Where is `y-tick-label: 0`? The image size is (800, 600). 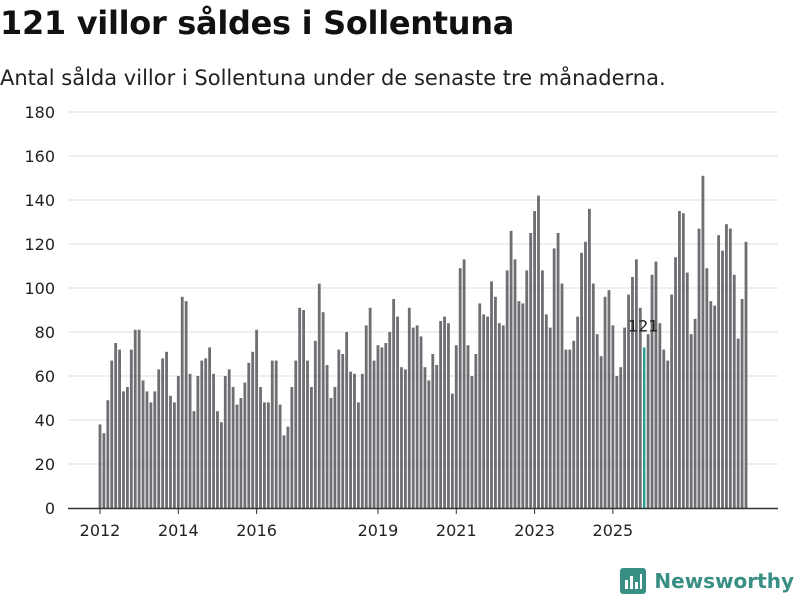 y-tick-label: 0 is located at coordinates (50, 508).